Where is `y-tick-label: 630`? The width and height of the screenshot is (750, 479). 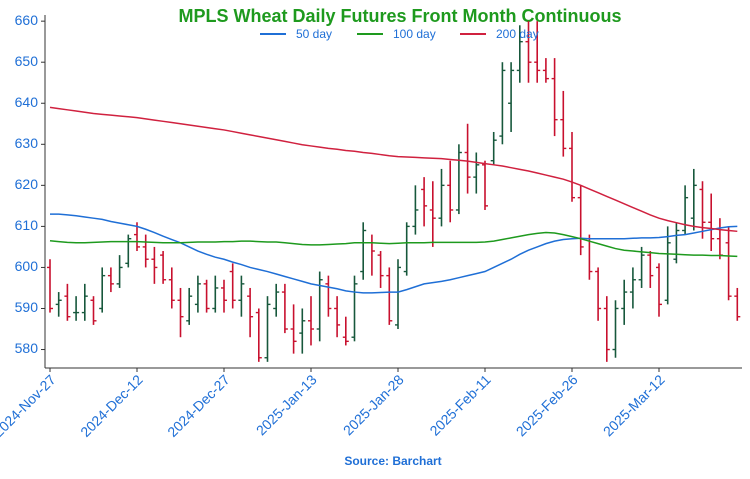
y-tick-label: 630 is located at coordinates (27, 143).